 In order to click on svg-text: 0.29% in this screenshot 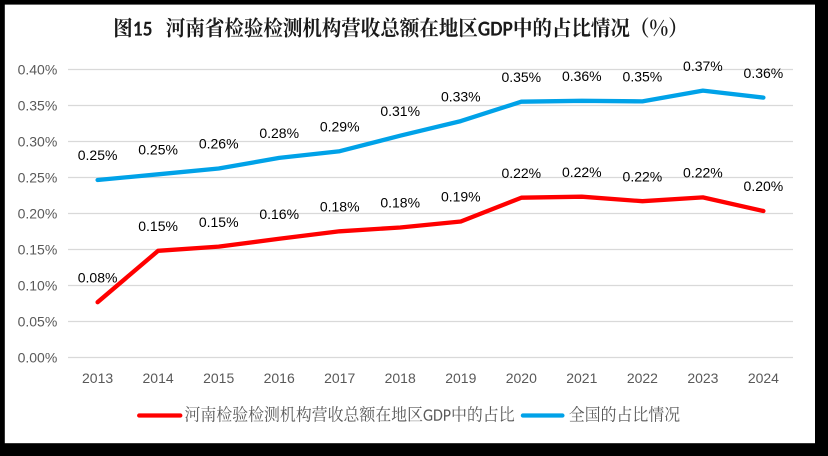, I will do `click(340, 126)`.